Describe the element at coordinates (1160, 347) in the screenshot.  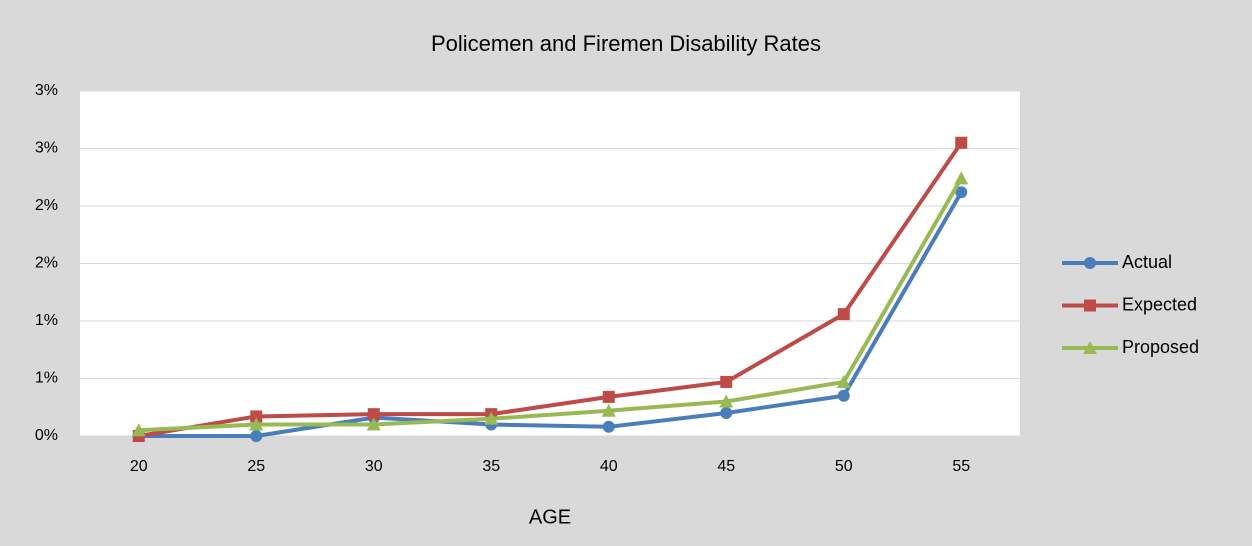
I see `legend-label: Proposed` at that location.